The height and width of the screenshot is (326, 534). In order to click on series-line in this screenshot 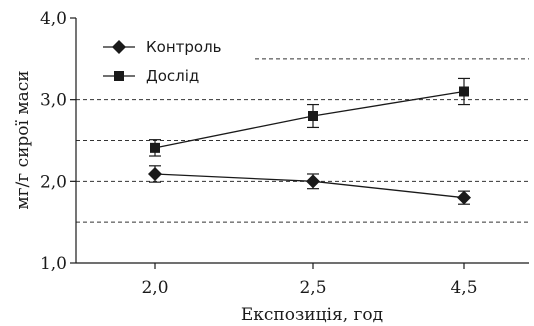, I will do `click(309, 186)`.